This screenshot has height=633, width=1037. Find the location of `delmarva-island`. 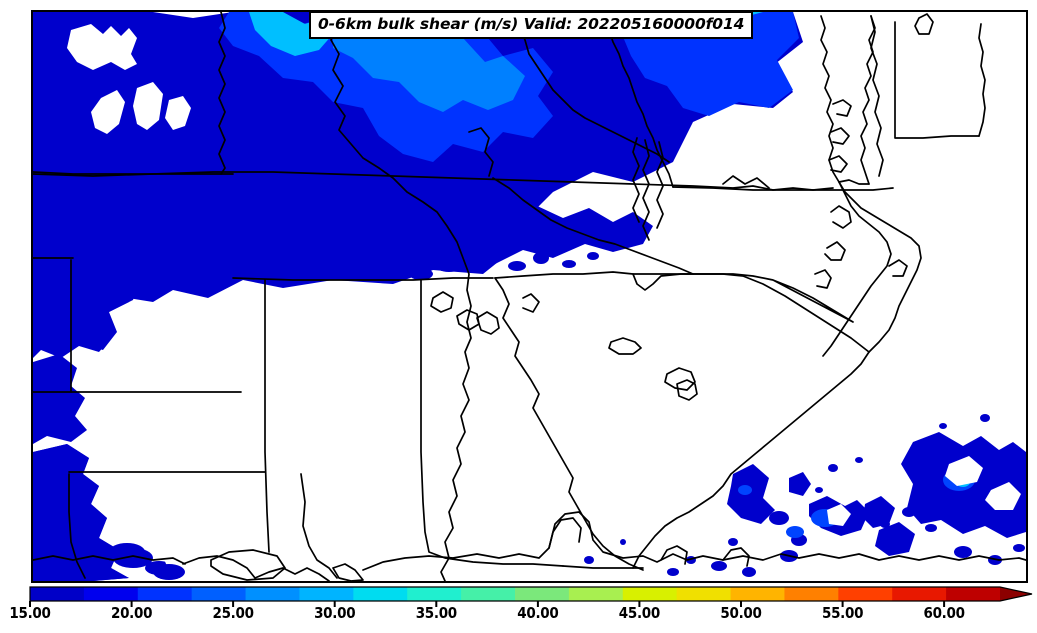

delmarva-island is located at coordinates (924, 24).